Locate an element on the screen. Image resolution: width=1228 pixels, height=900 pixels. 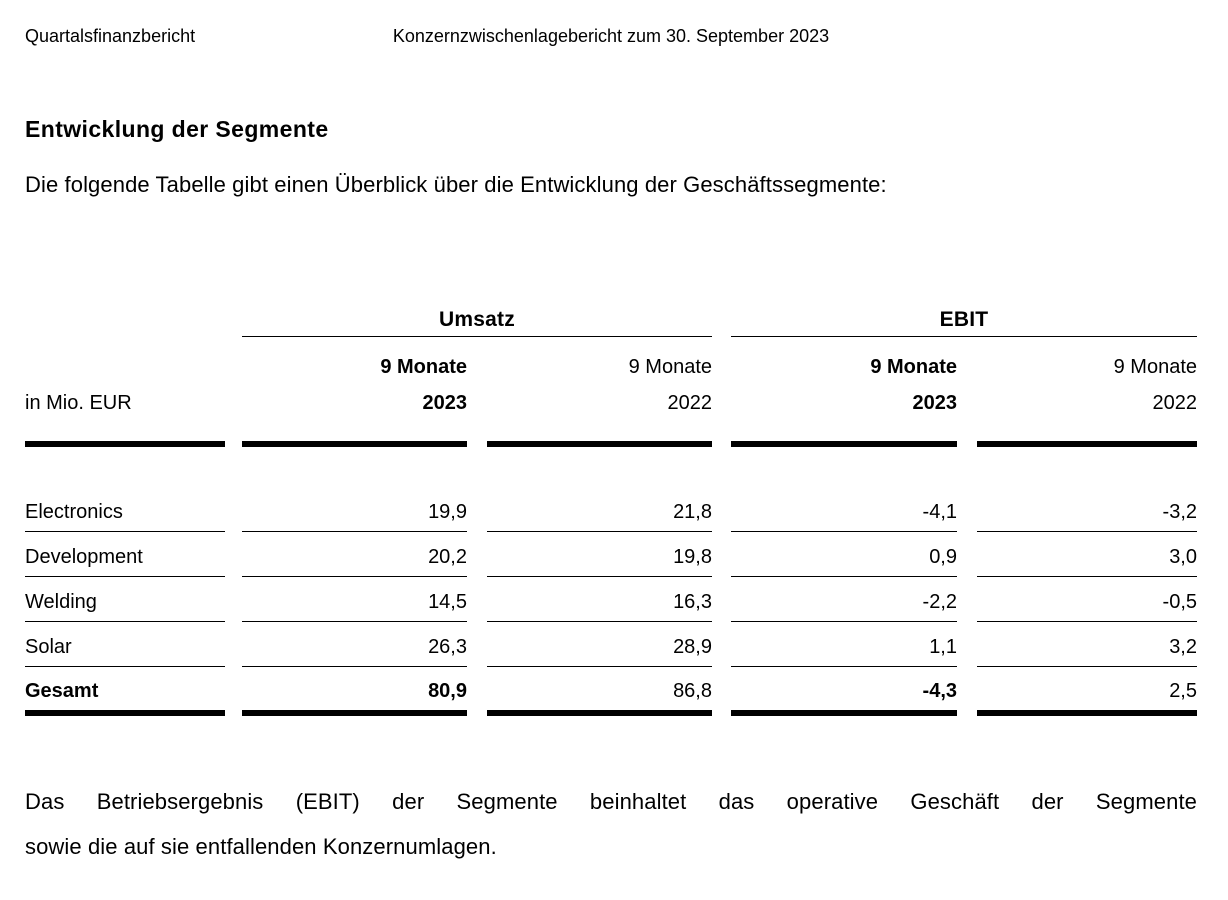
segment-label: Electronics is located at coordinates (125, 509).